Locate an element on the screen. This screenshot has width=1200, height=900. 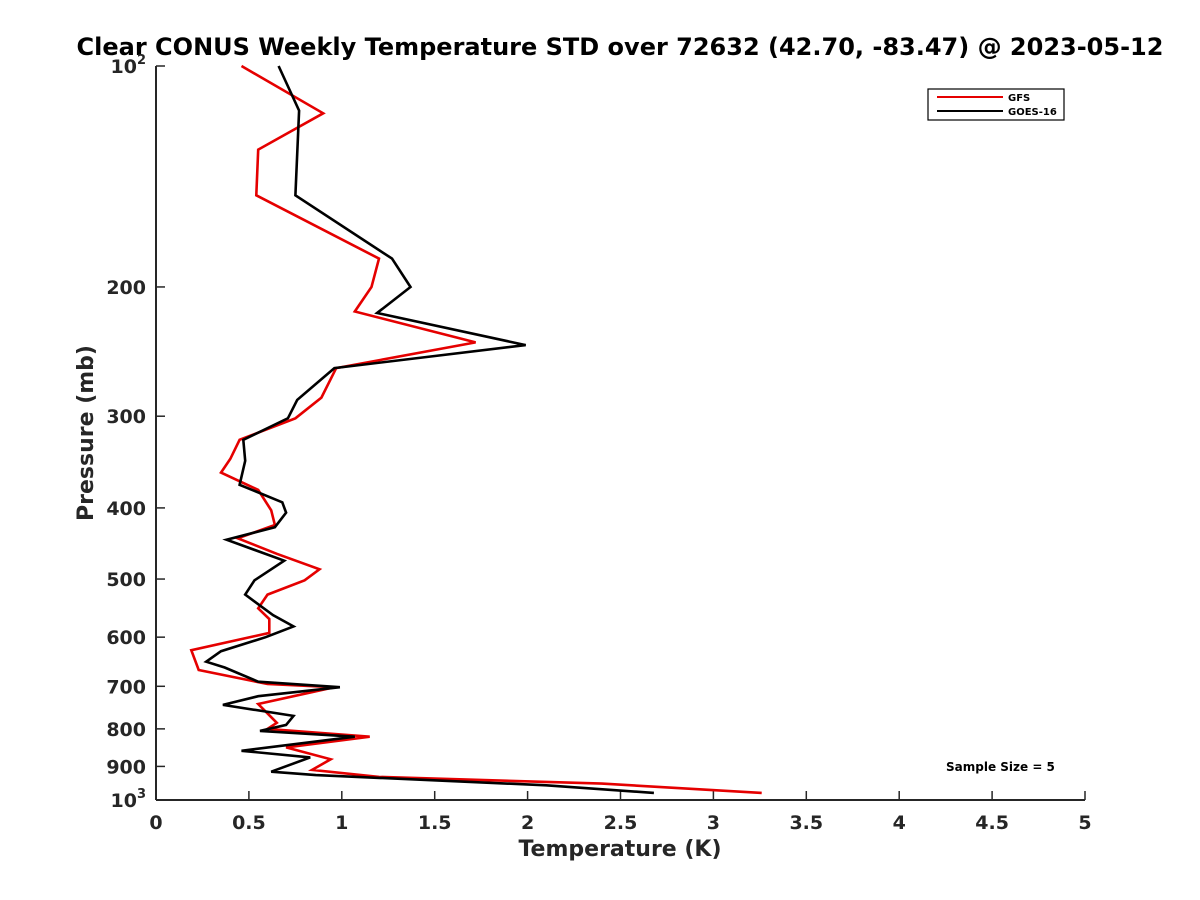
y-tick-label: 400 is located at coordinates (126, 509).